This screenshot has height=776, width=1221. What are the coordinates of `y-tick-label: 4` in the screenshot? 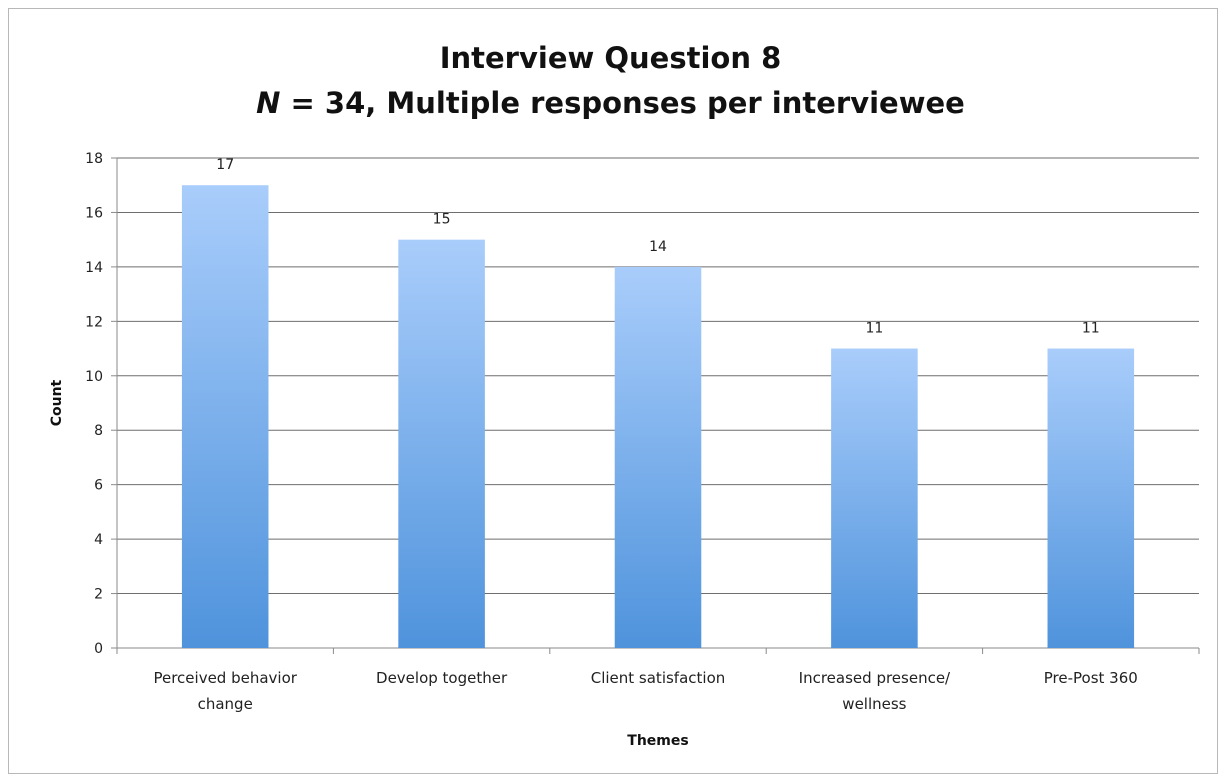 It's located at (98, 540).